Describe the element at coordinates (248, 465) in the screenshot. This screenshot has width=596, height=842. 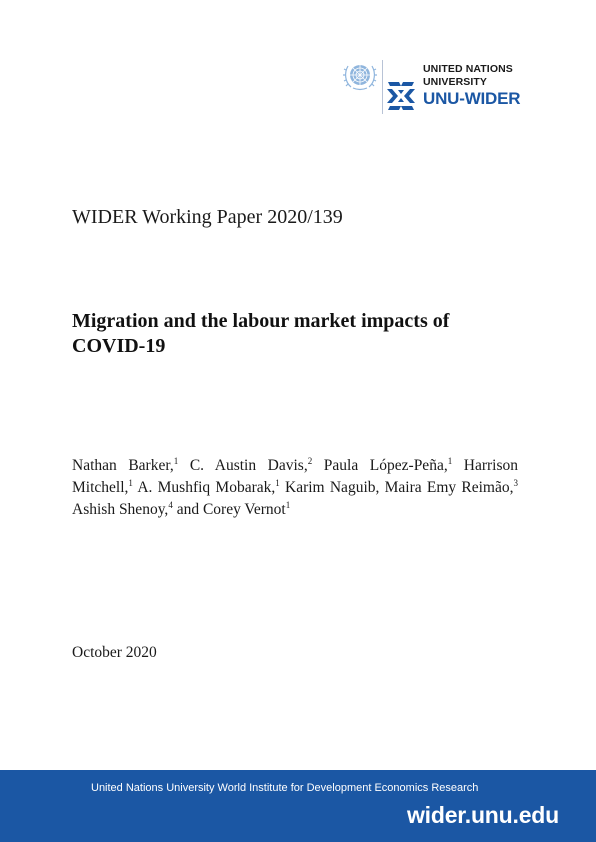
I see `author-name: C. Austin Davis,` at that location.